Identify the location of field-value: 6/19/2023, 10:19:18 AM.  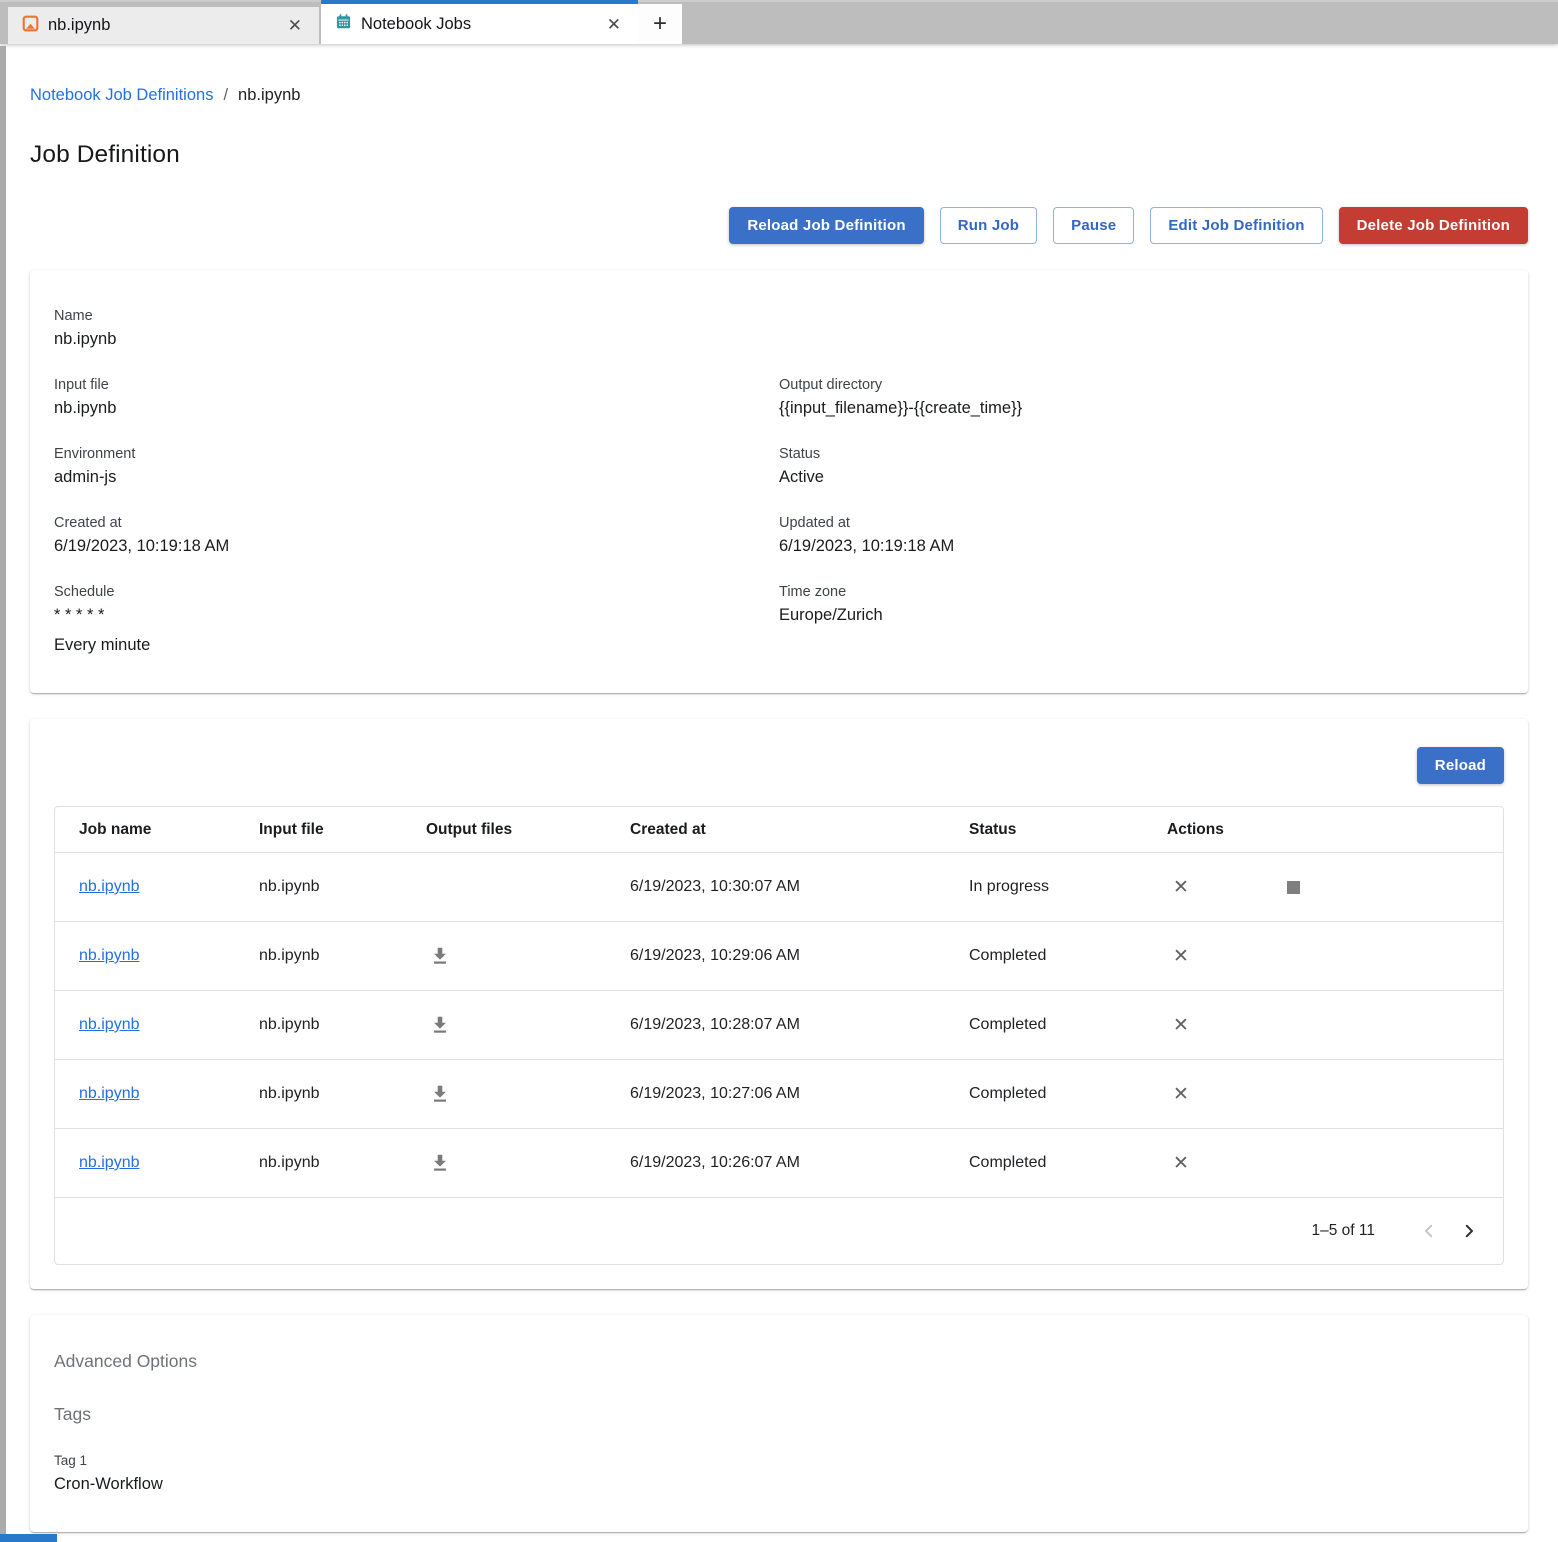
(142, 546).